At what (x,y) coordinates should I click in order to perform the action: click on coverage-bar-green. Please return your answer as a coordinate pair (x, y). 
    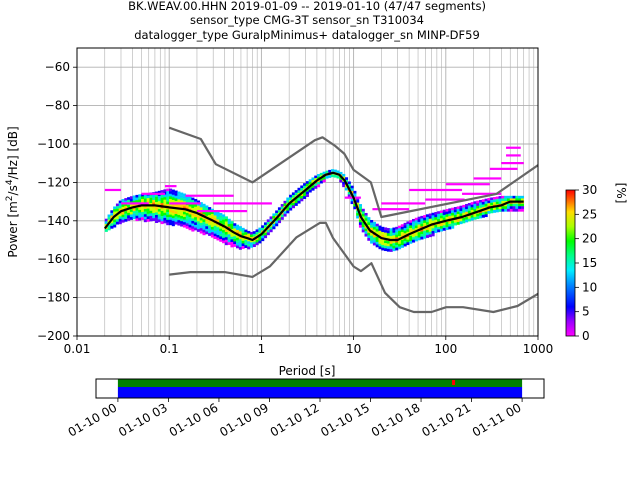
    Looking at the image, I should click on (320, 383).